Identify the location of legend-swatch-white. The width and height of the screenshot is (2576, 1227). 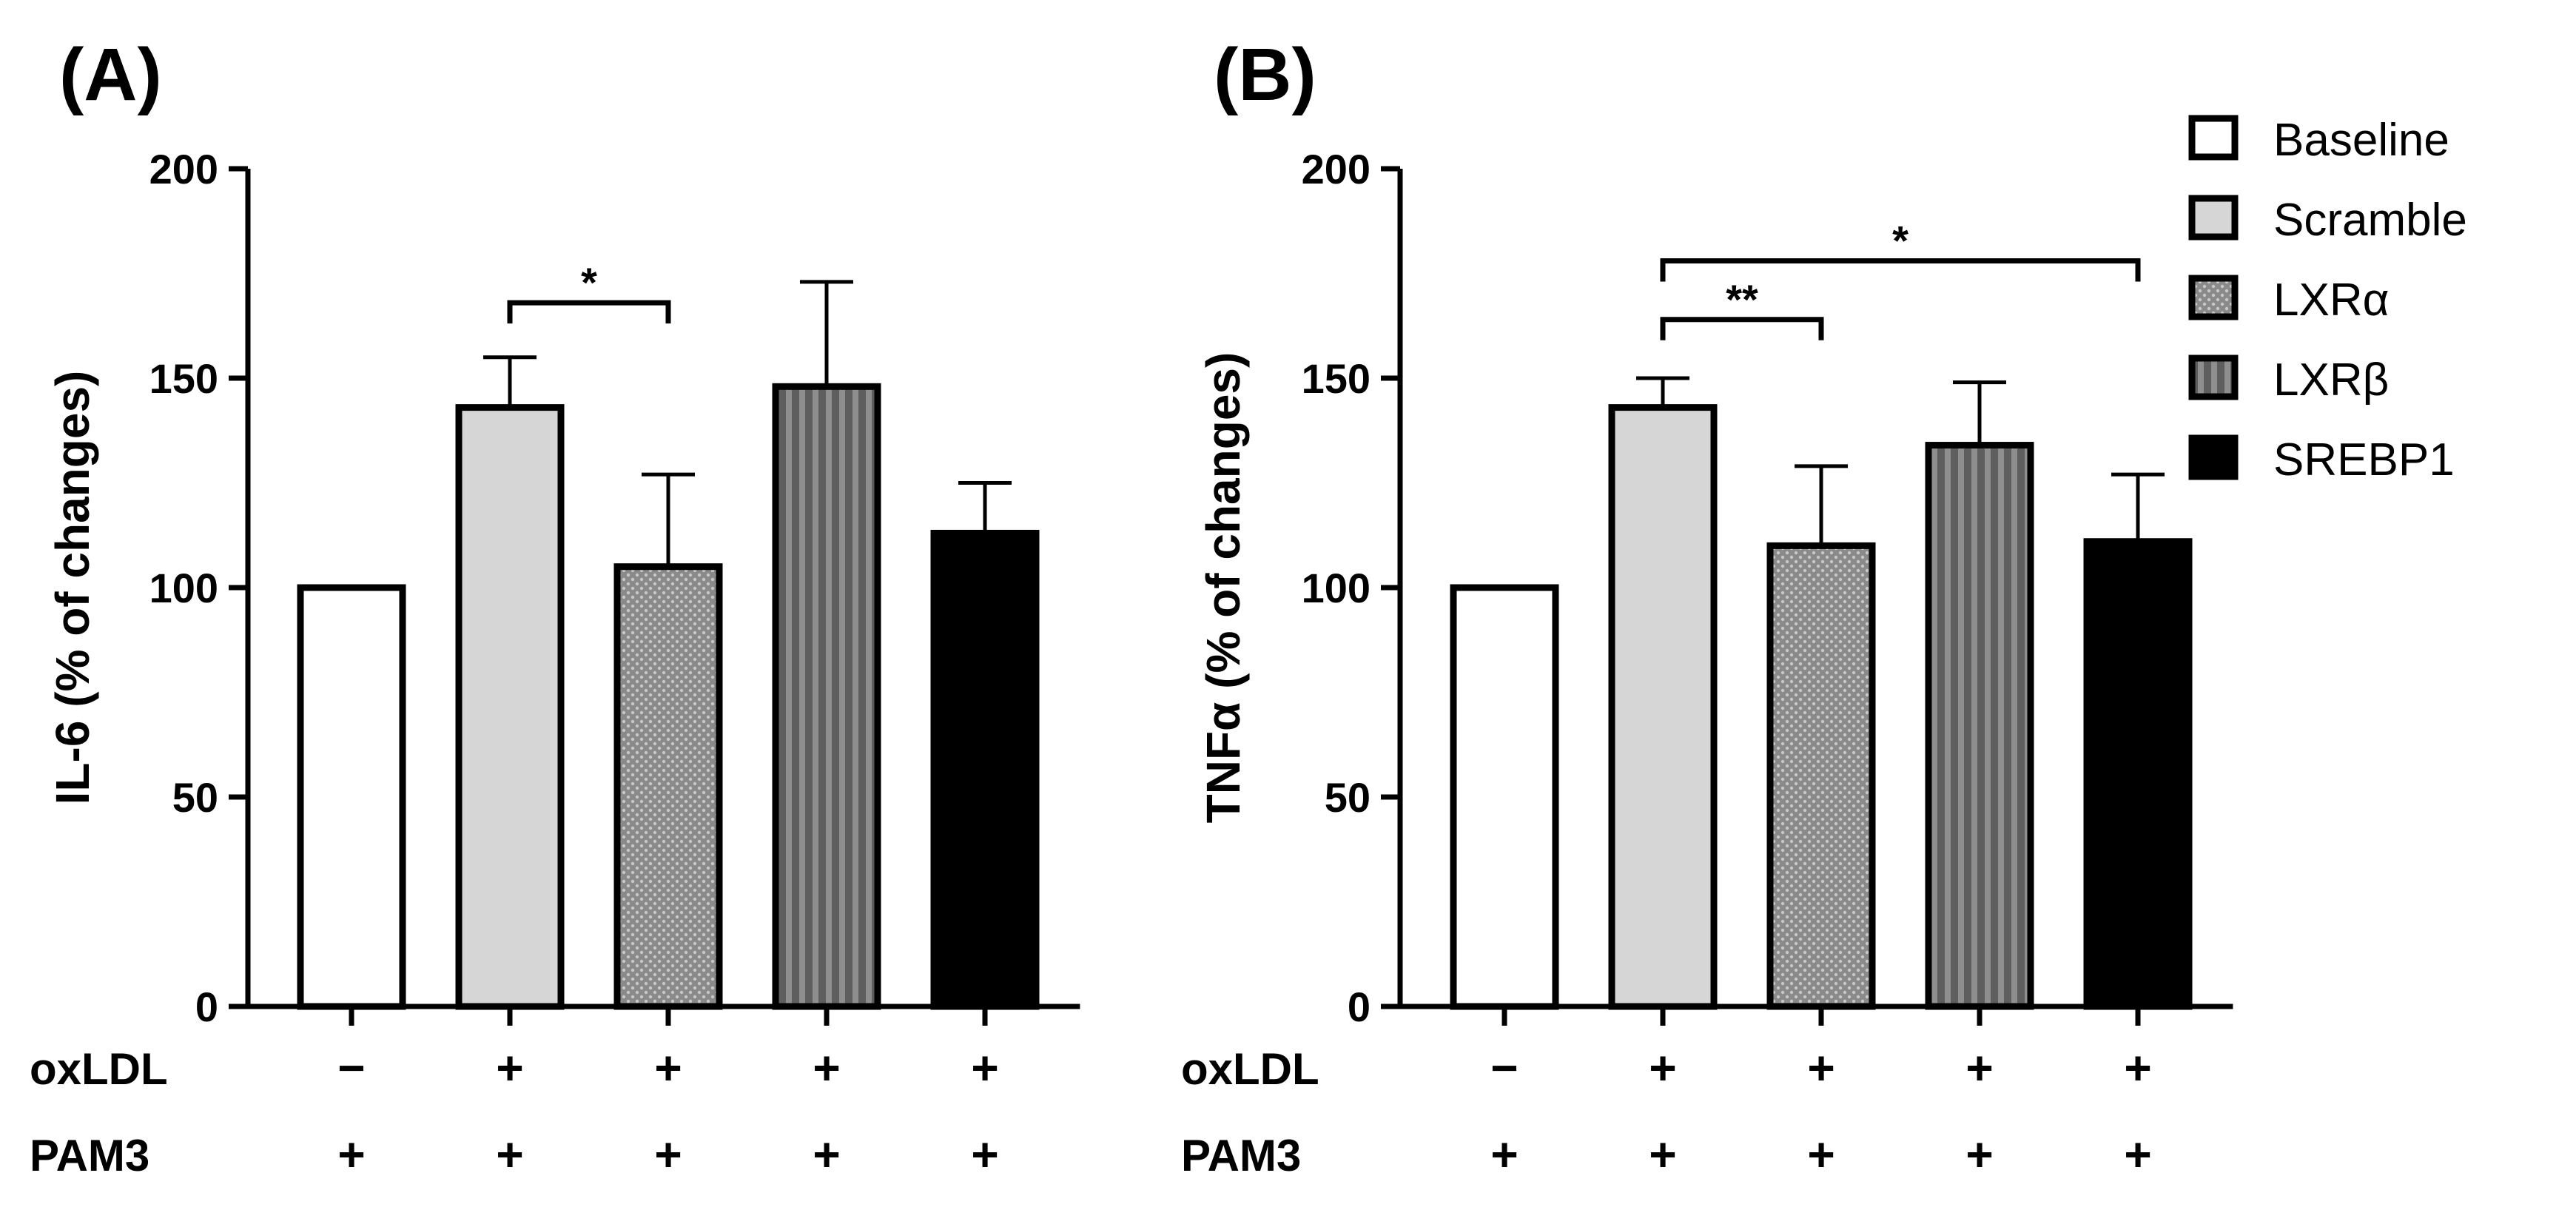
(2213, 138).